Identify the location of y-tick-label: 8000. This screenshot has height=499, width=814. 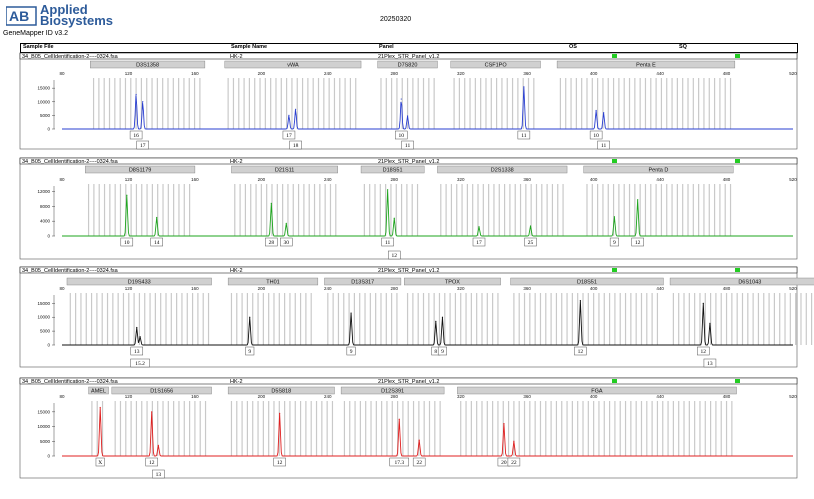
(45, 206).